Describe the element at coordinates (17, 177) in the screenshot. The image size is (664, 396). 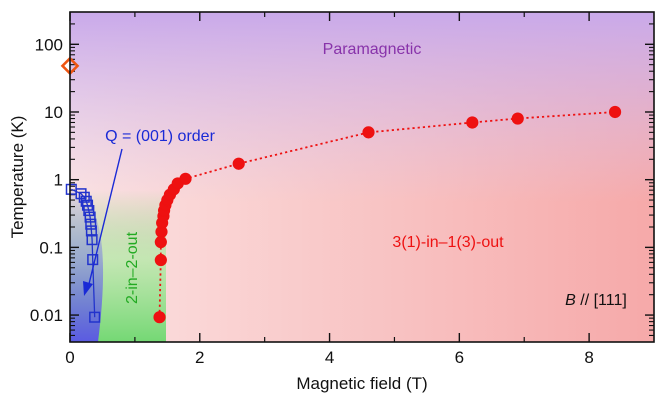
I see `y-axis-title: Temperature (K)` at that location.